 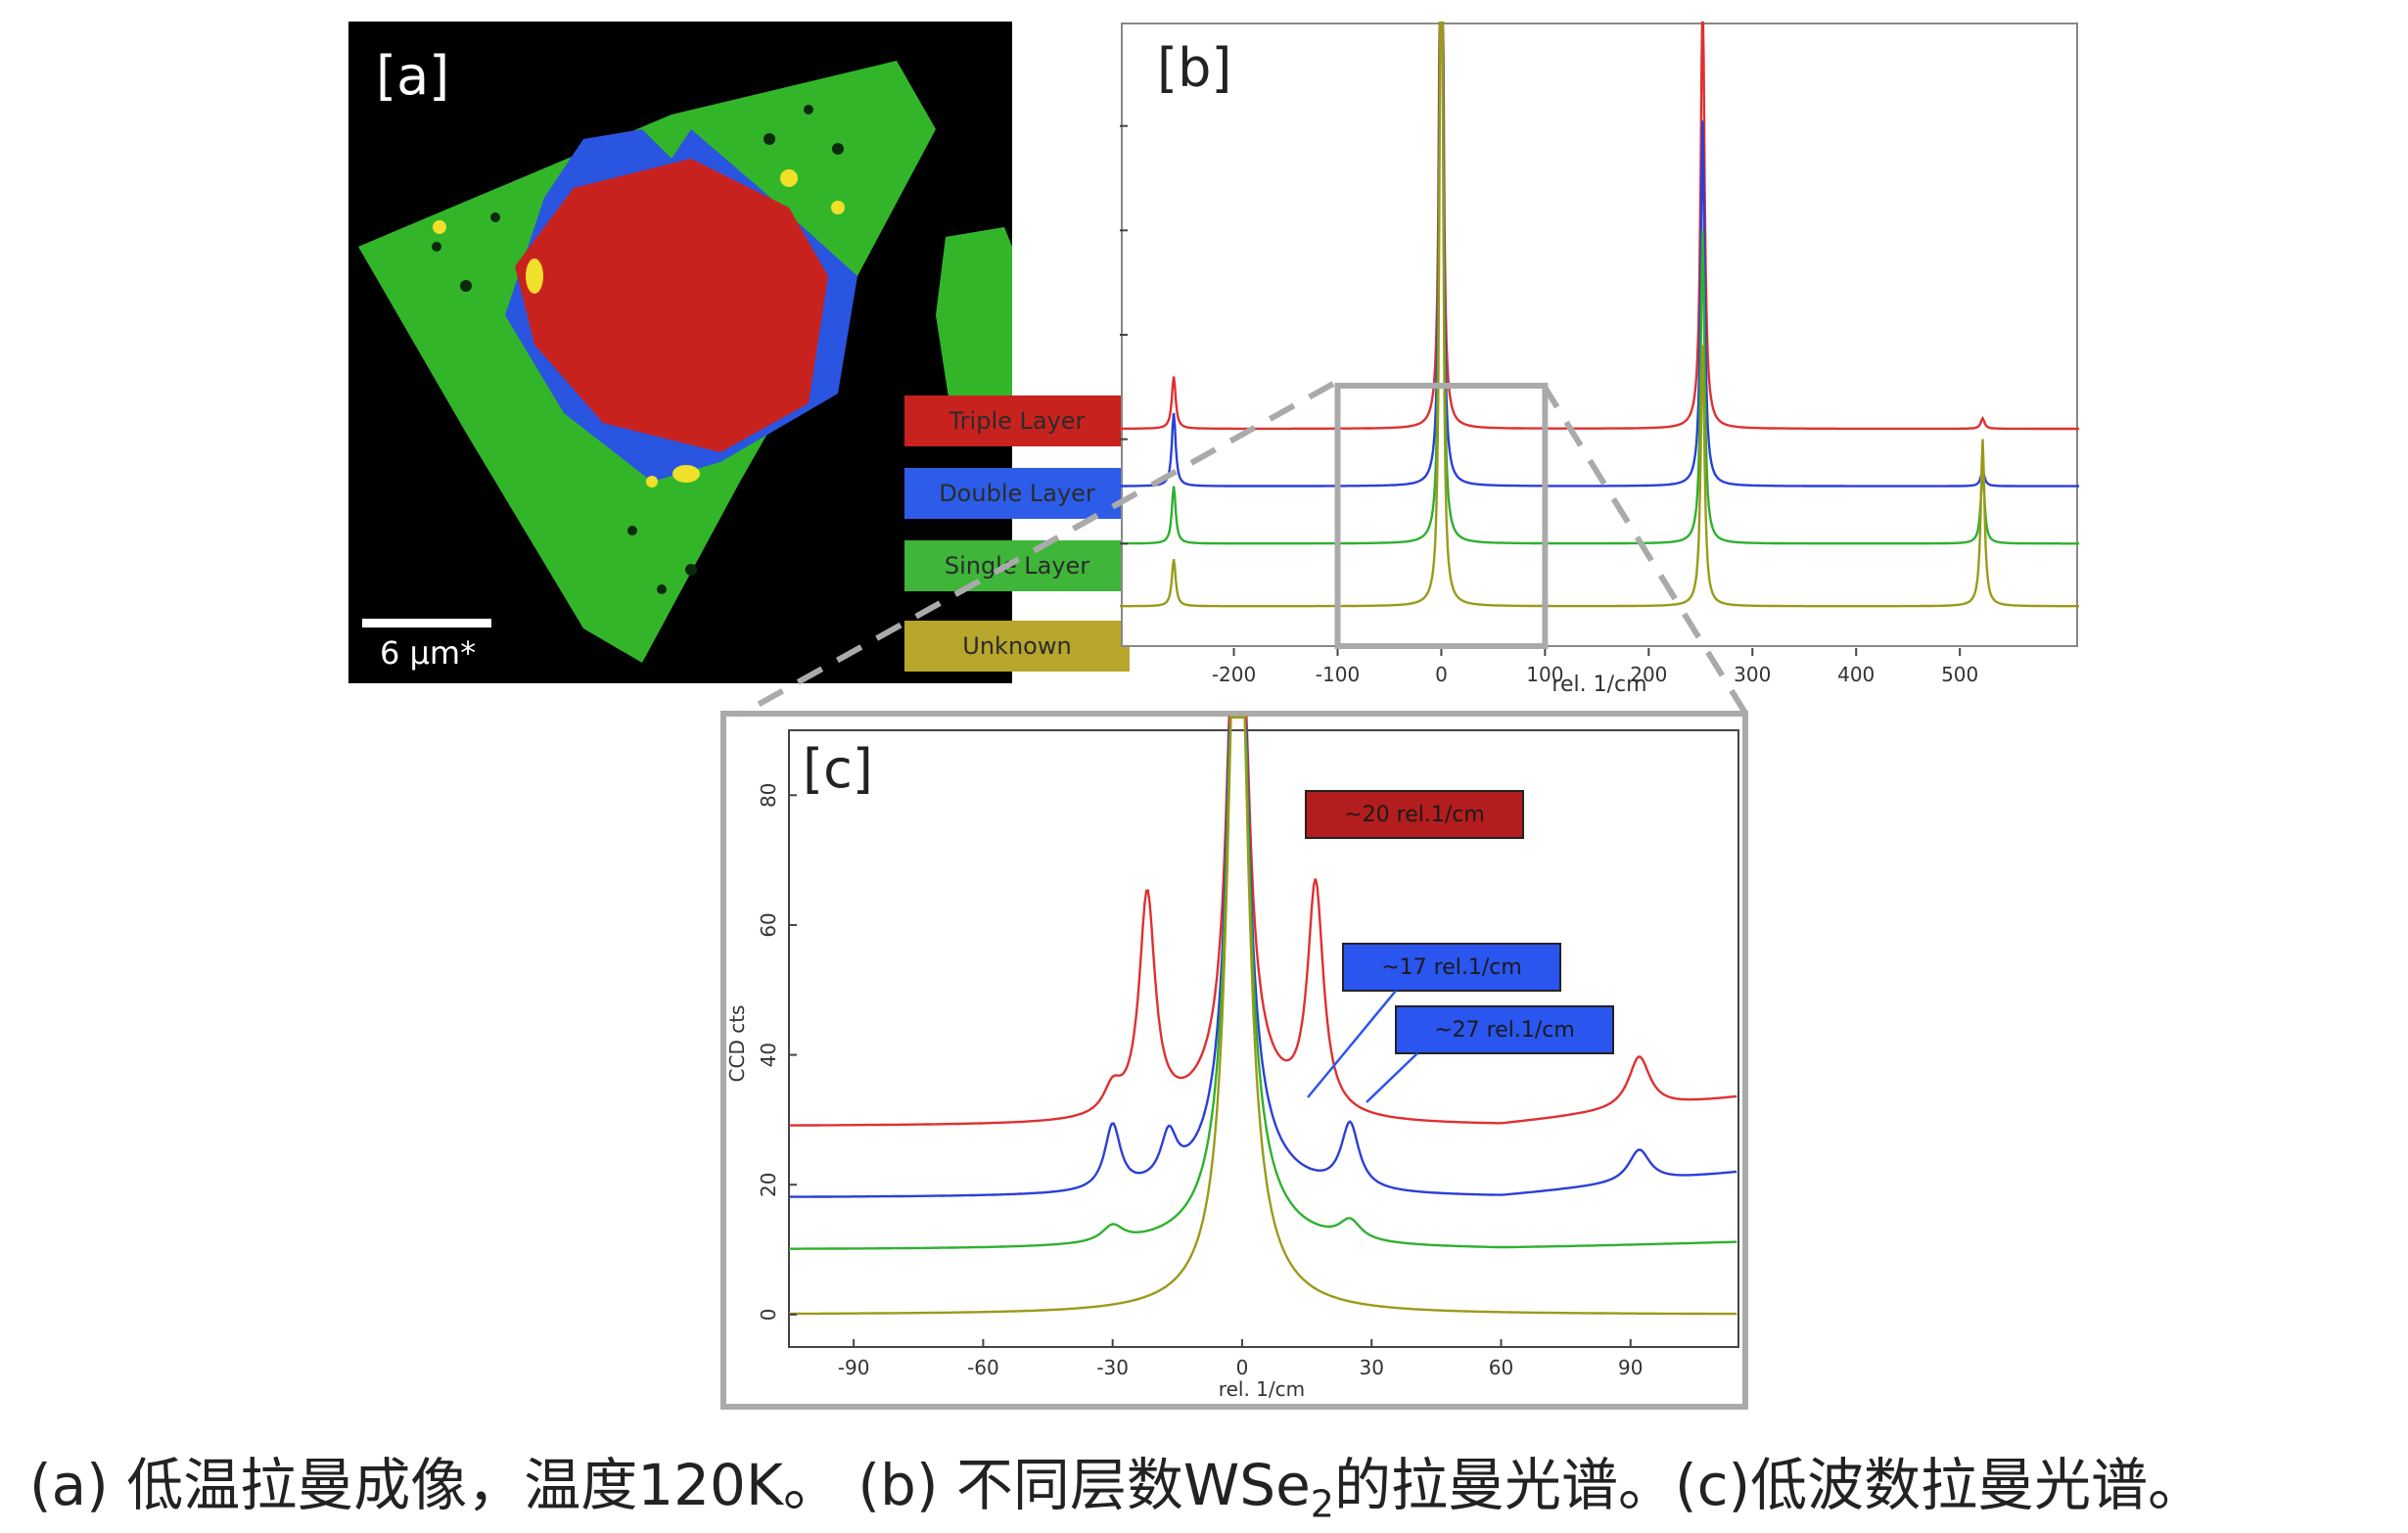 What do you see at coordinates (768, 1055) in the screenshot?
I see `y-tick-label-c: 40` at bounding box center [768, 1055].